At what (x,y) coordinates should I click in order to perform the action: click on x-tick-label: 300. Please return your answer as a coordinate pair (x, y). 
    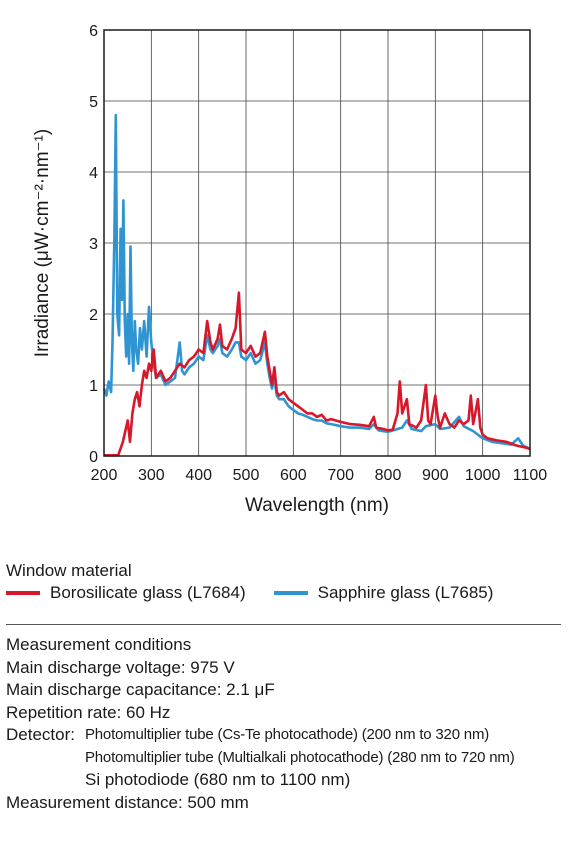
    Looking at the image, I should click on (151, 475).